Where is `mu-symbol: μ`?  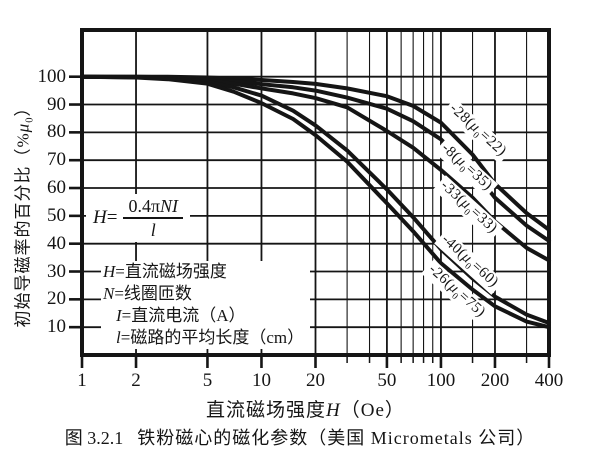 mu-symbol: μ is located at coordinates (23, 127).